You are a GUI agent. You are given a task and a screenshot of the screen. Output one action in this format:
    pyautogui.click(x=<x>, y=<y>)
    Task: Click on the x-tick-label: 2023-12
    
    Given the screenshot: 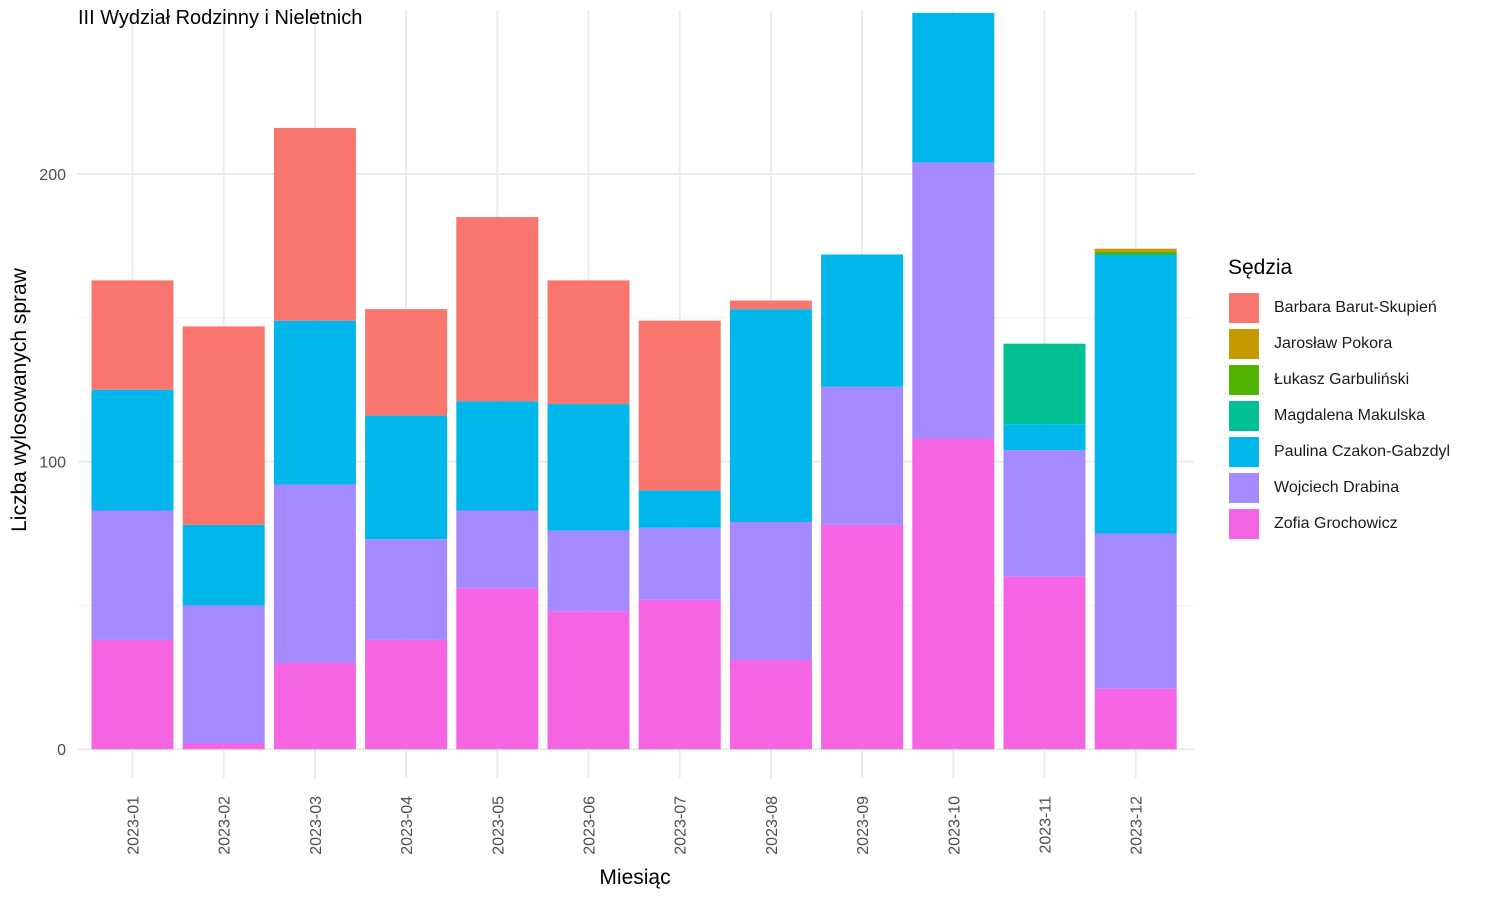 What is the action you would take?
    pyautogui.click(x=1137, y=825)
    